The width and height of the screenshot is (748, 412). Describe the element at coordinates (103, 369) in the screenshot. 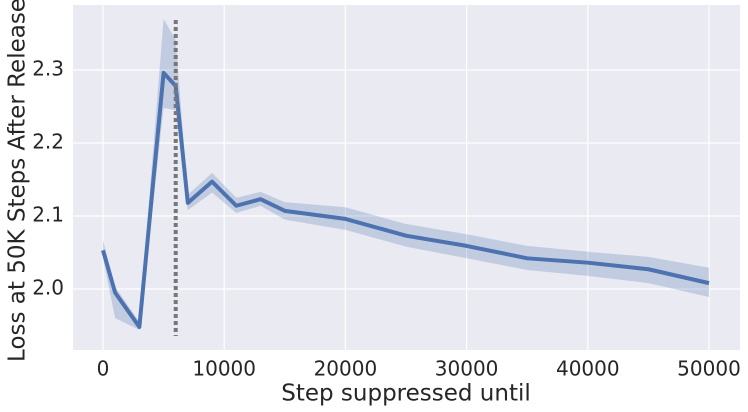

I see `x-tick-label: 0` at that location.